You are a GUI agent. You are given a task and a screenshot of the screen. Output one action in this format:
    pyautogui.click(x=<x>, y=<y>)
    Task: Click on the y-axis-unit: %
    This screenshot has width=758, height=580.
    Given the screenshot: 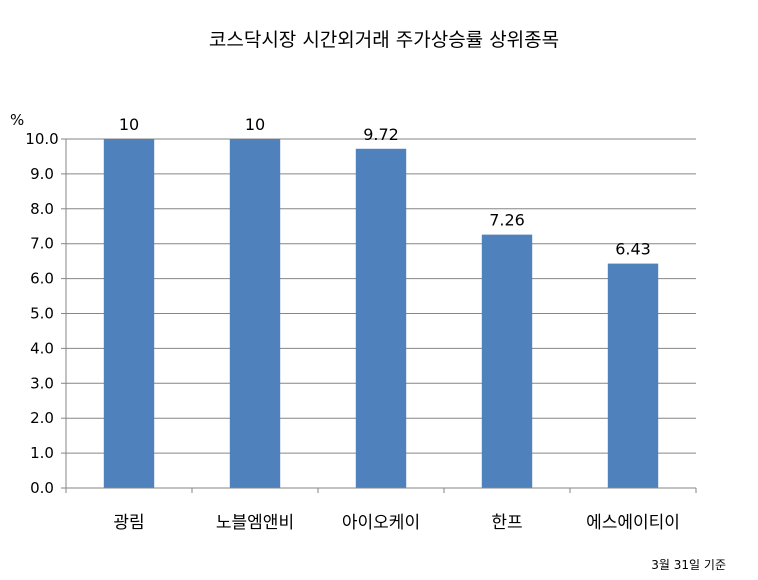 What is the action you would take?
    pyautogui.click(x=17, y=120)
    